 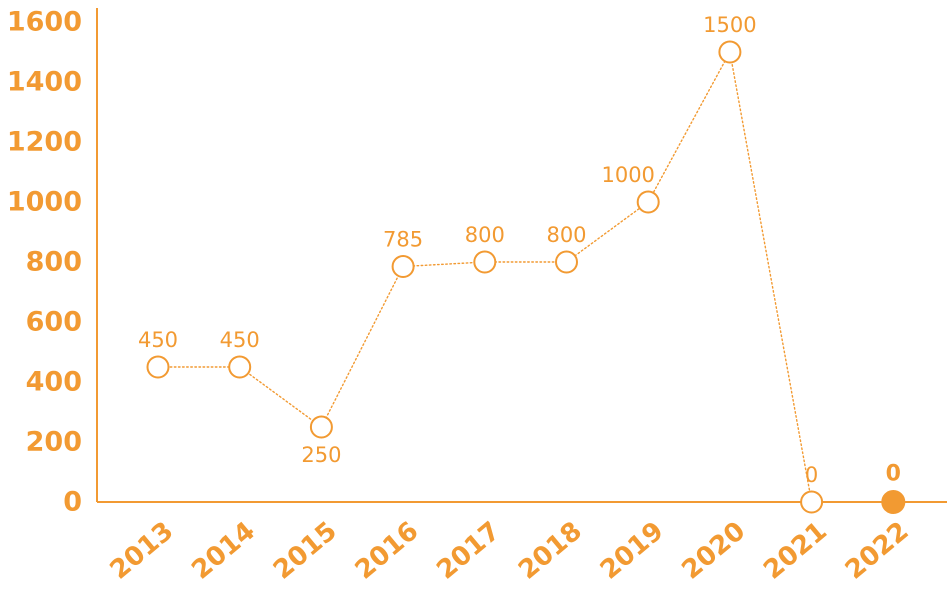 I want to click on x-tick-label: 2017, so click(x=468, y=551).